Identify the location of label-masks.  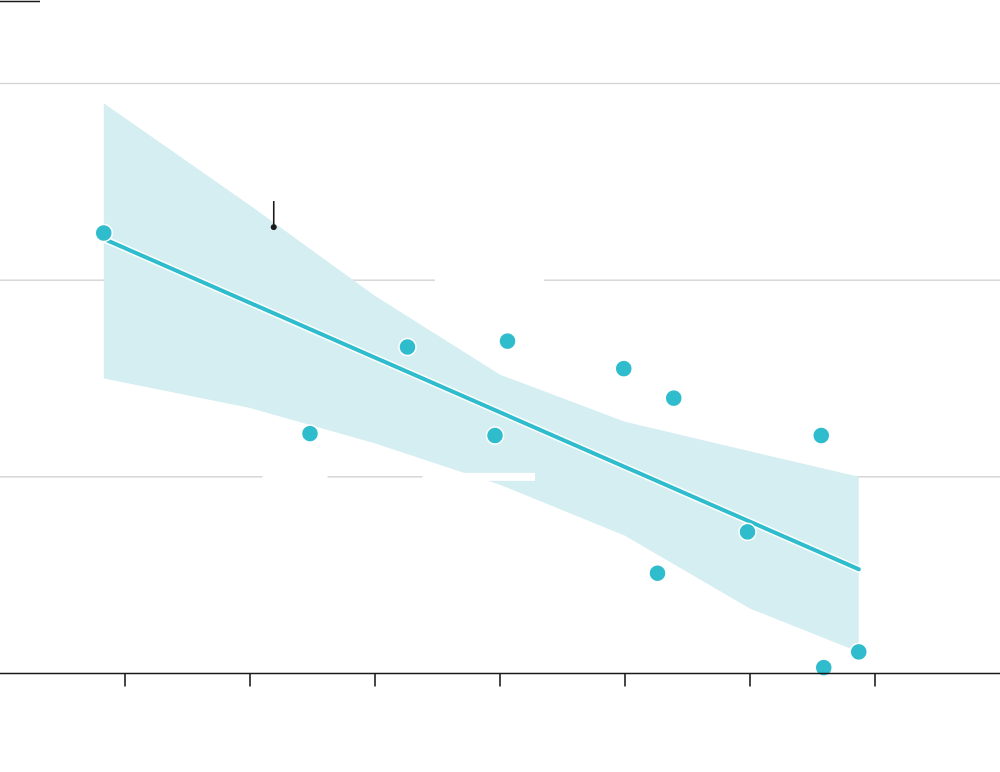
(403, 378).